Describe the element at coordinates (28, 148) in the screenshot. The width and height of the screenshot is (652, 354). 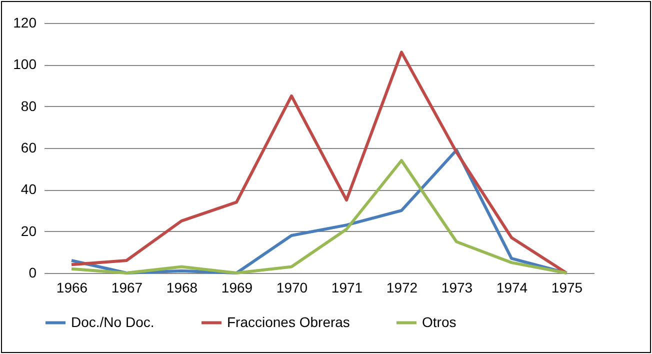
I see `y-tick-label: 60` at that location.